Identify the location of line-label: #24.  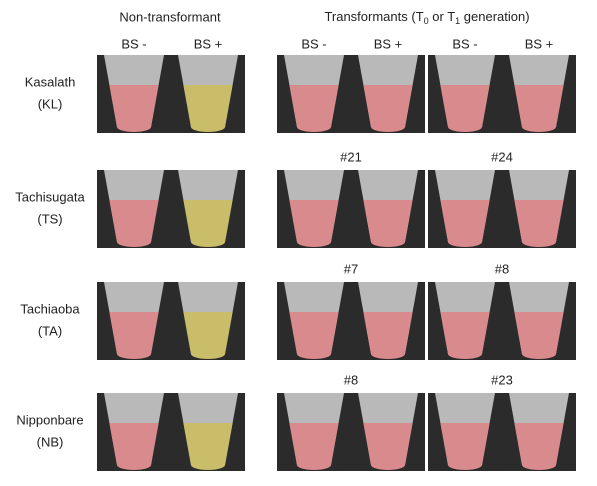
(502, 156).